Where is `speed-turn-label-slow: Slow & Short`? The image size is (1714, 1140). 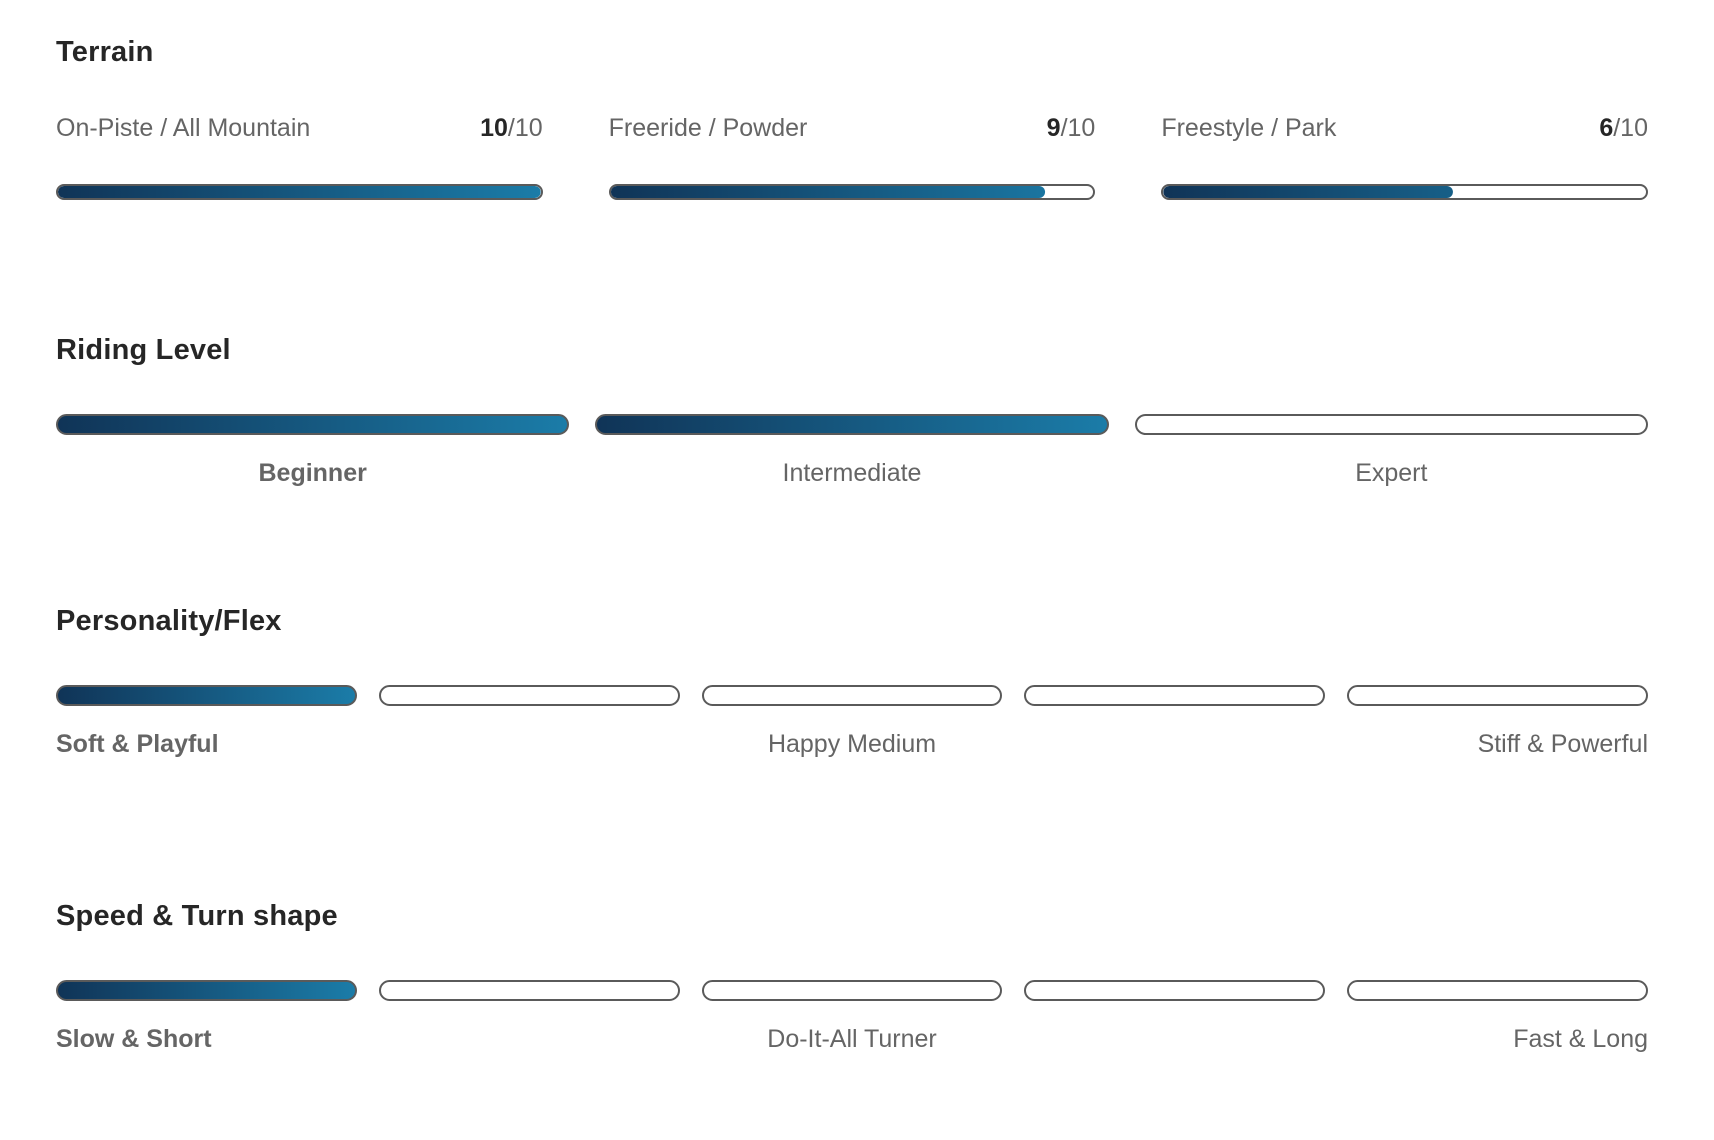
speed-turn-label-slow: Slow & Short is located at coordinates (134, 1039).